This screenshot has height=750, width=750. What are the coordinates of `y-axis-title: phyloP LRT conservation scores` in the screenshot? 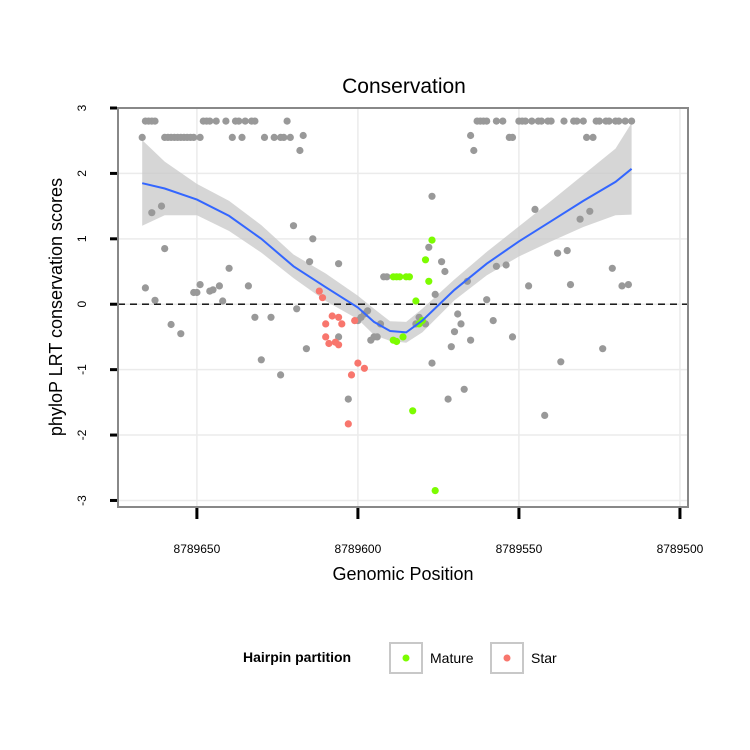 It's located at (56, 307).